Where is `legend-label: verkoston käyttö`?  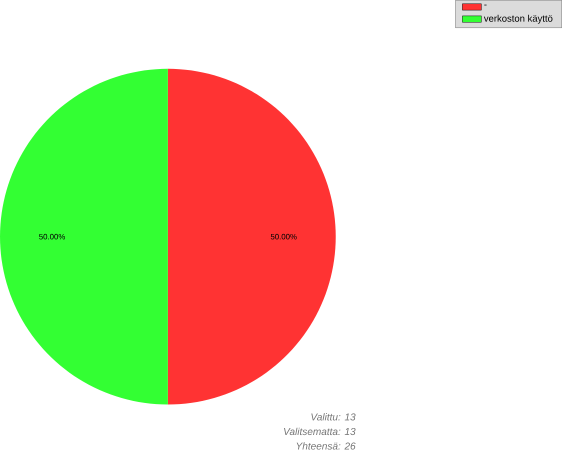 legend-label: verkoston käyttö is located at coordinates (518, 19).